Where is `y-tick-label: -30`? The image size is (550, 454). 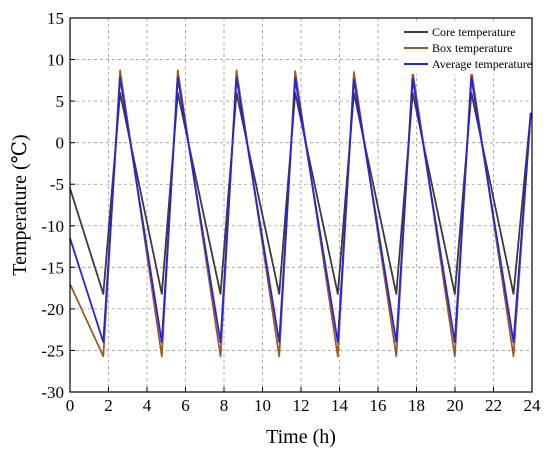 y-tick-label: -30 is located at coordinates (52, 392).